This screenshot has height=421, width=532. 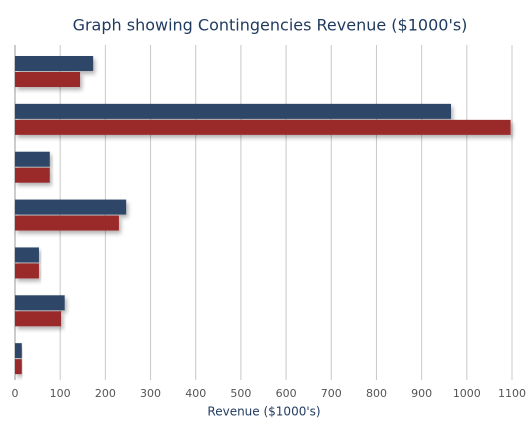 I want to click on x-tick-label: 700, so click(x=331, y=393).